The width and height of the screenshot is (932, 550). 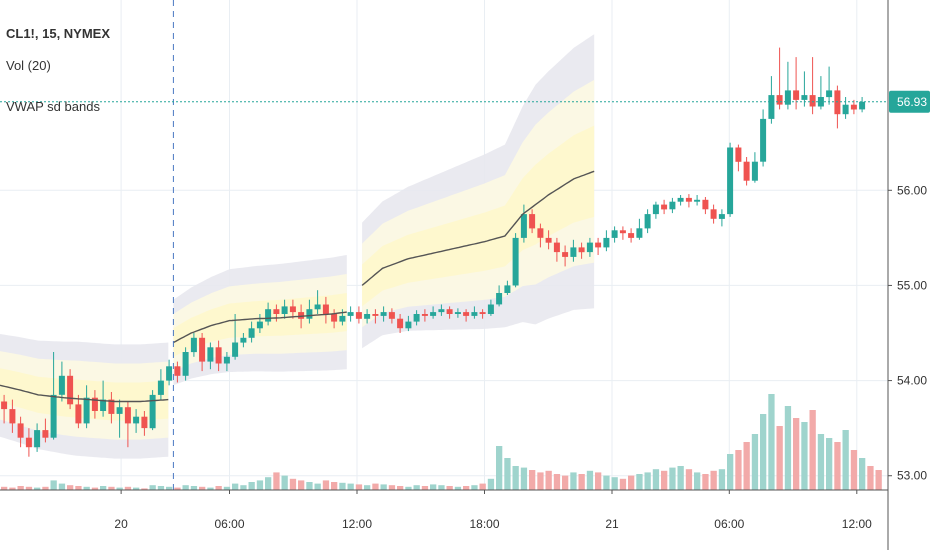 I want to click on vwap-legend: VWAP sd bands, so click(x=53, y=106).